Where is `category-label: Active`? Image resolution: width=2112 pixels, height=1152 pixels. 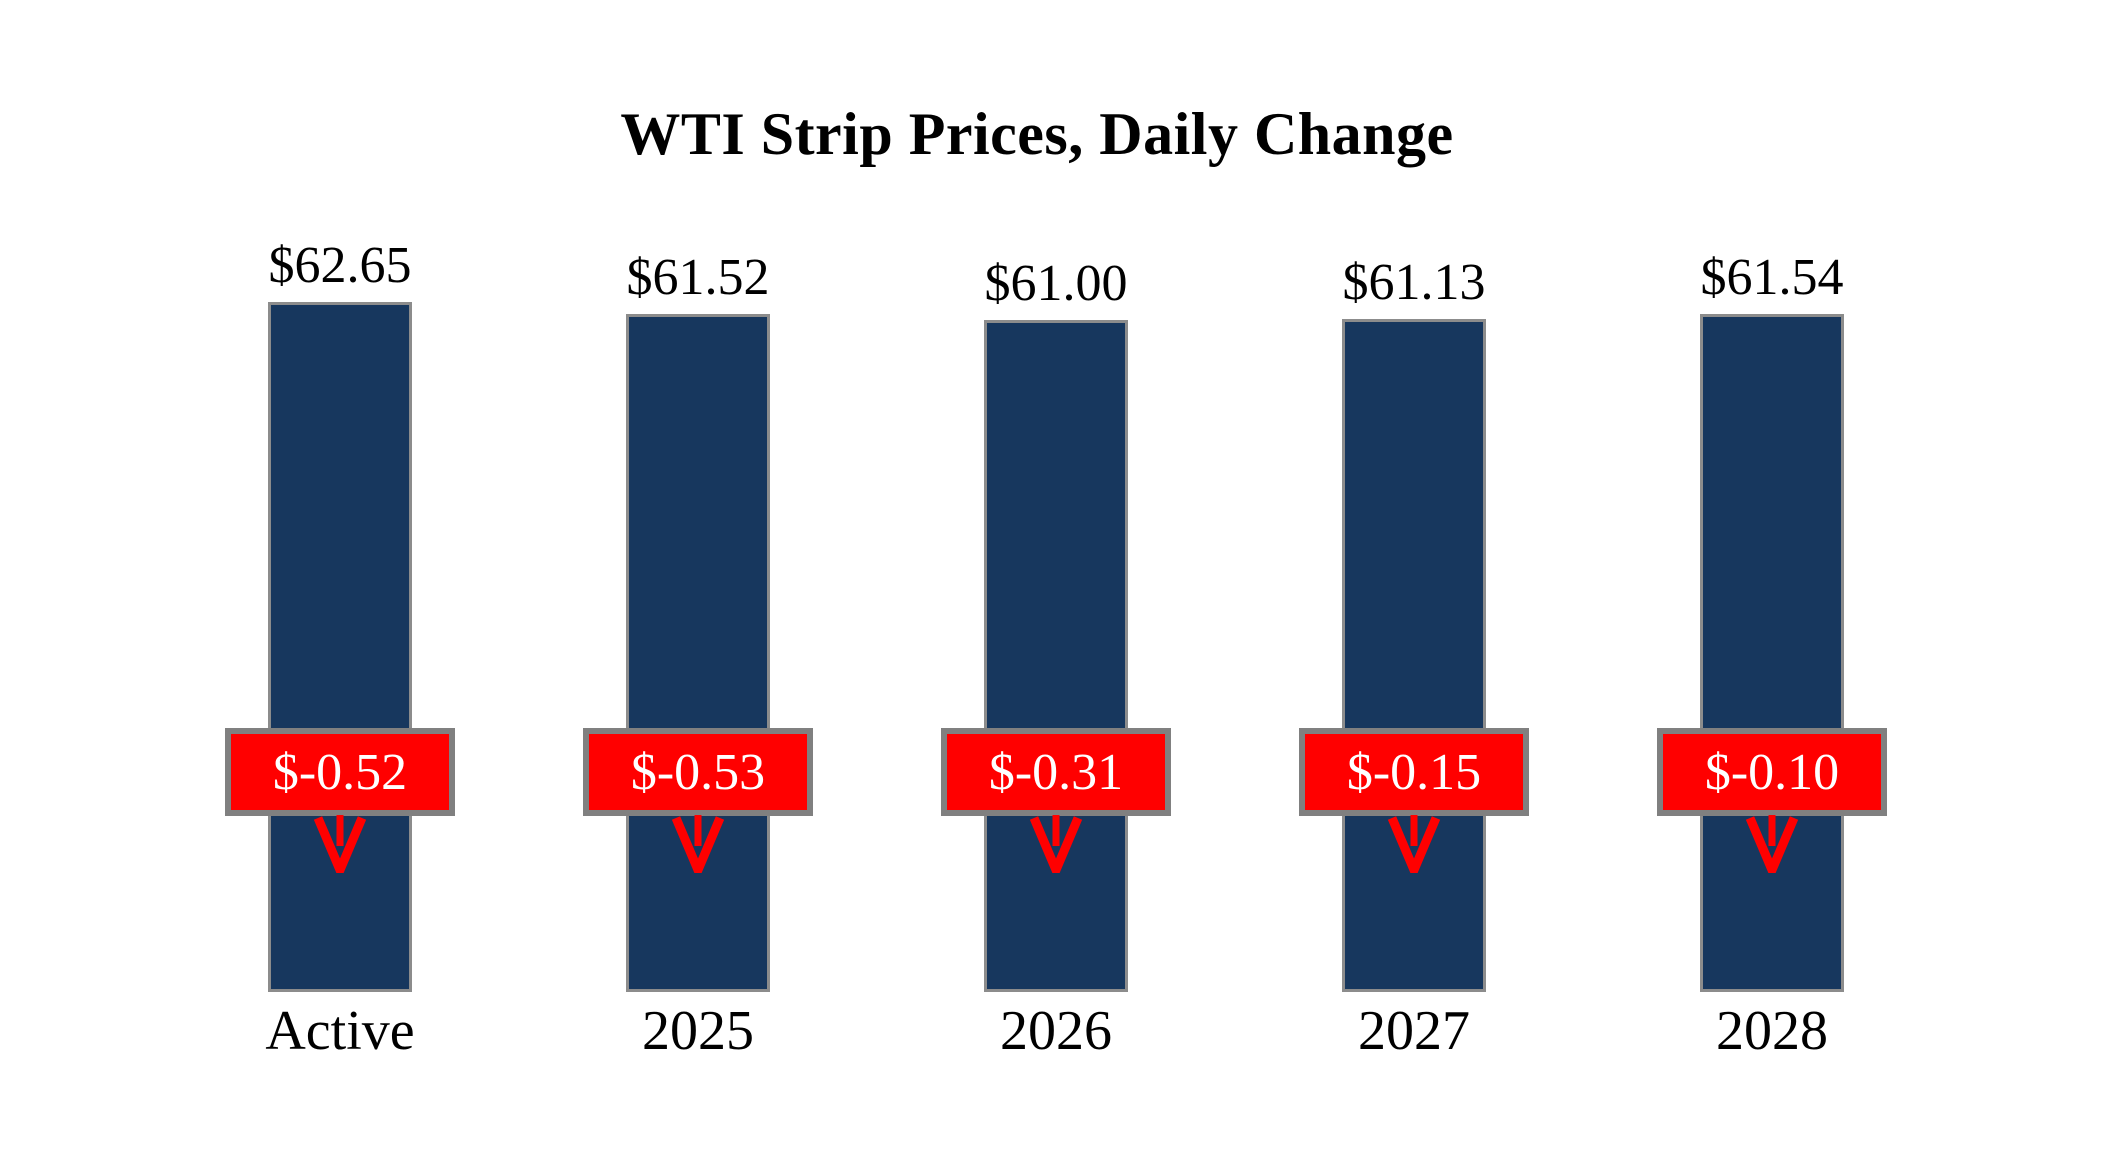
category-label: Active is located at coordinates (340, 1031).